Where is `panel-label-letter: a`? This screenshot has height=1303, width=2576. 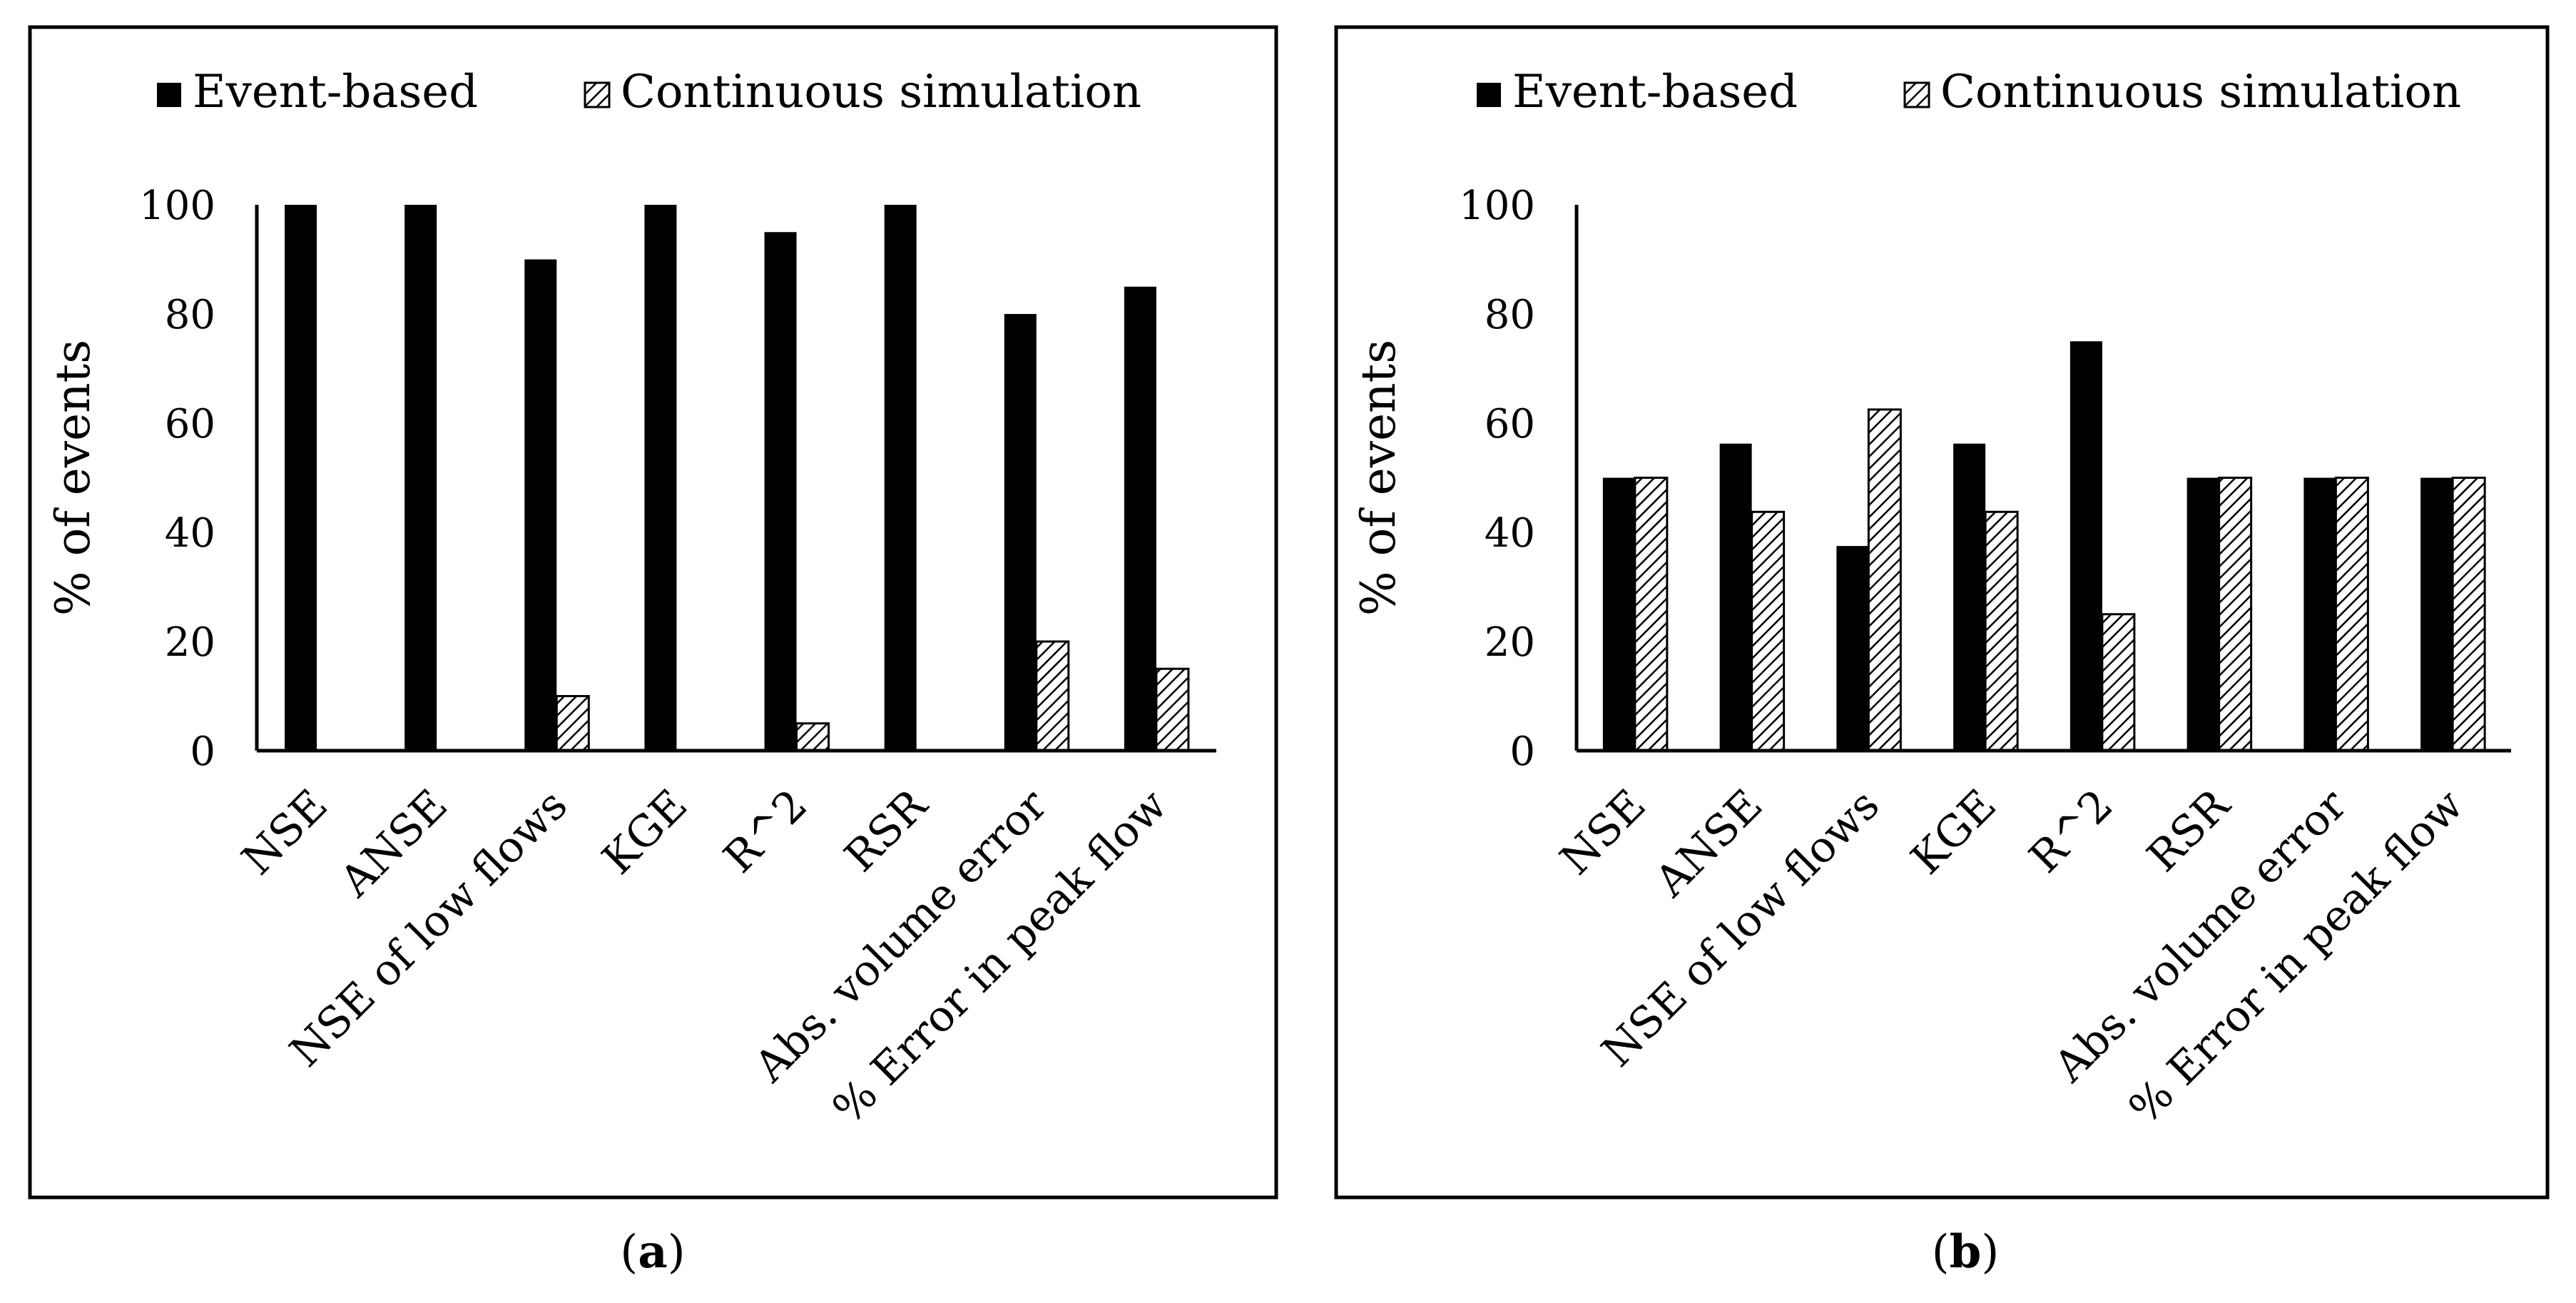 panel-label-letter: a is located at coordinates (652, 1252).